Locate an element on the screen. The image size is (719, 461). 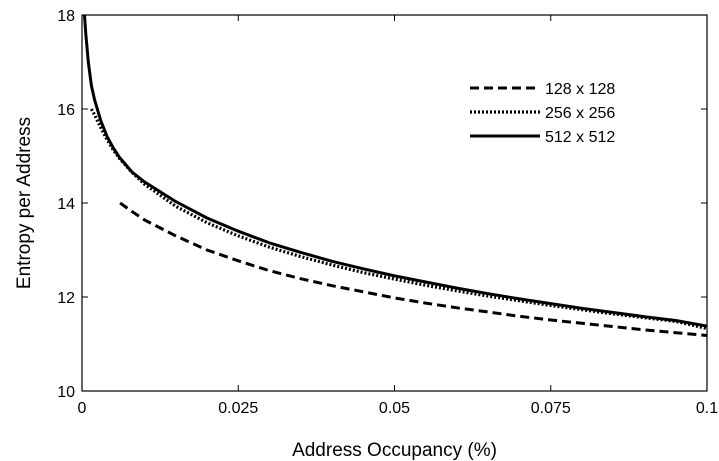
y-tick-label: 10 is located at coordinates (66, 392).